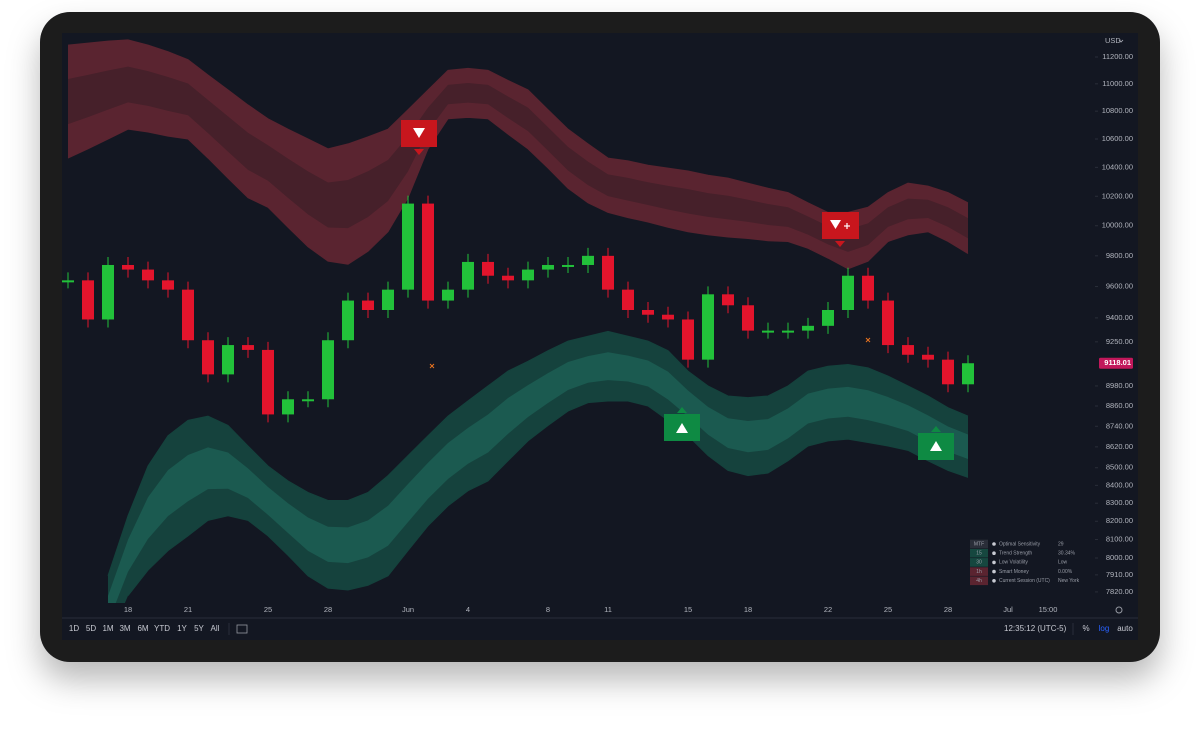 This screenshot has height=735, width=1200. Describe the element at coordinates (1119, 557) in the screenshot. I see `y-tick-label: 8000.00` at that location.